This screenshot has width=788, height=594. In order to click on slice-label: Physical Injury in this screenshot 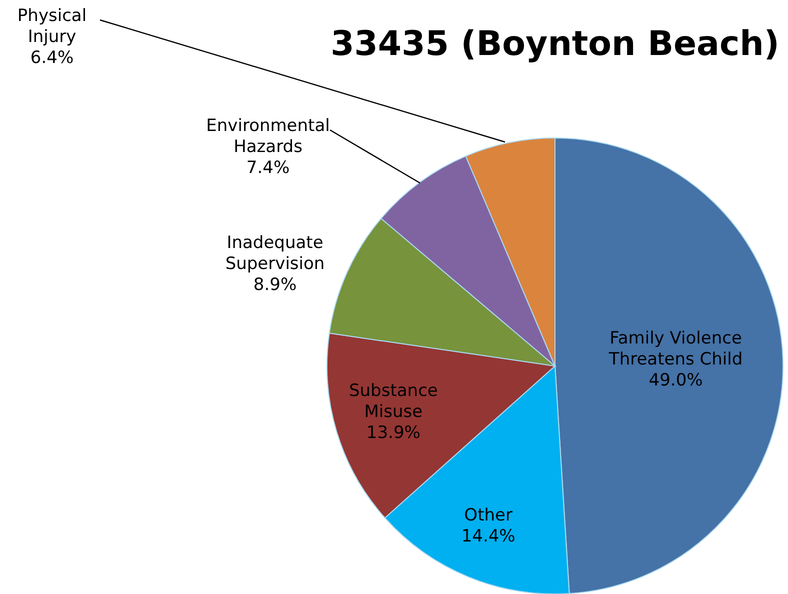, I will do `click(52, 26)`.